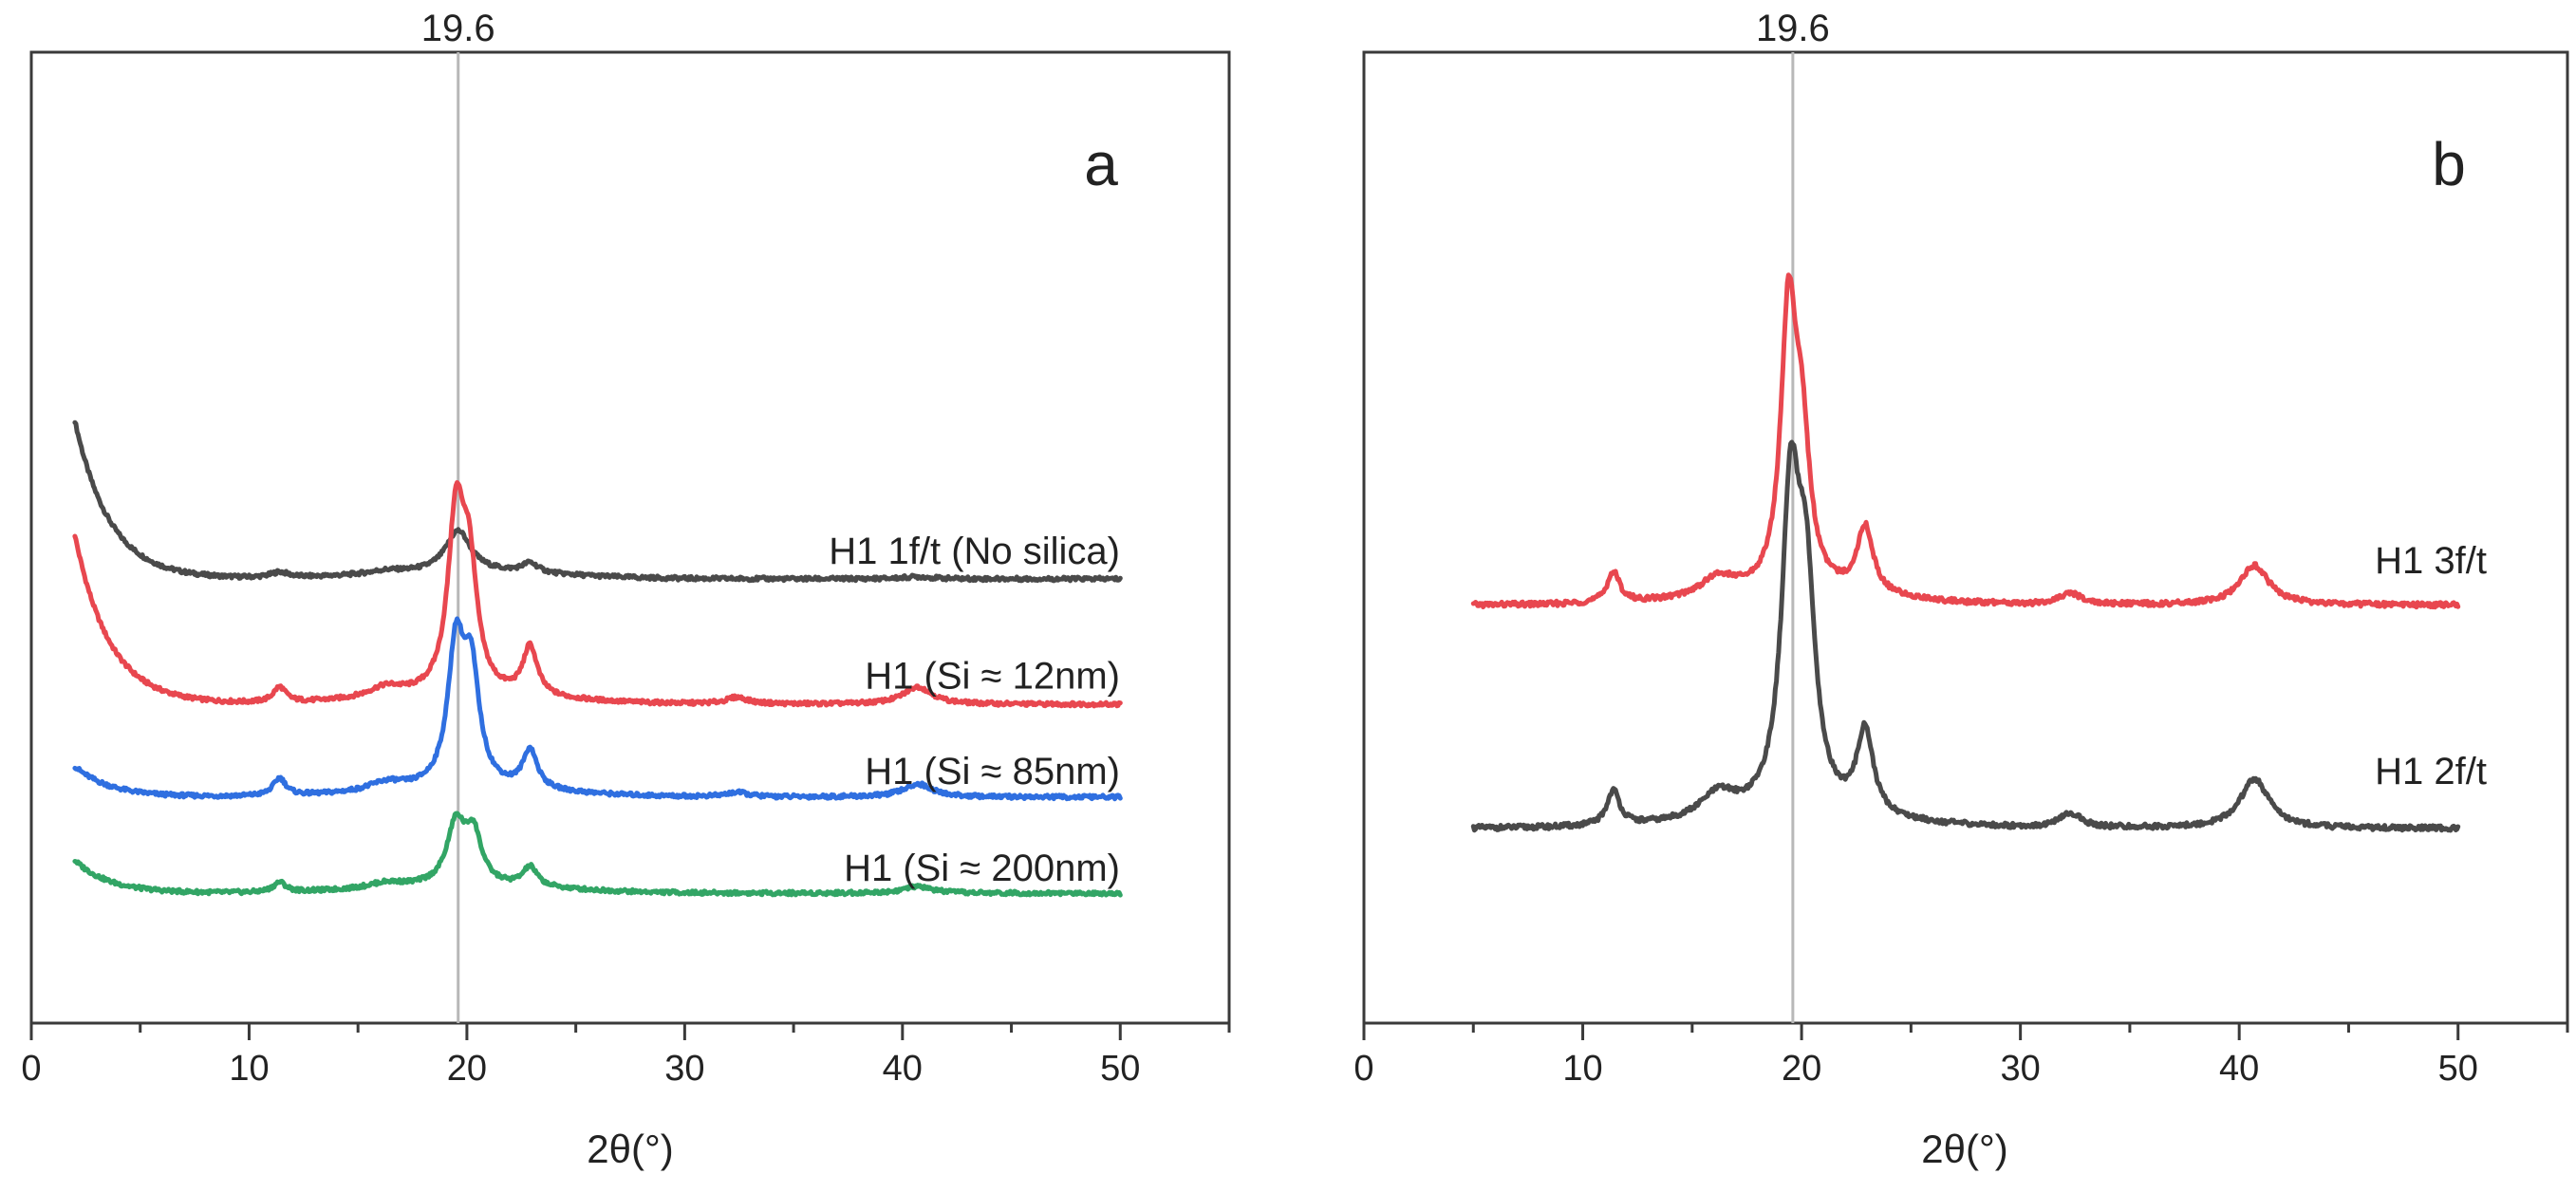 The image size is (2576, 1193). I want to click on panel-a-x-axis-label: 2θ(°), so click(631, 1149).